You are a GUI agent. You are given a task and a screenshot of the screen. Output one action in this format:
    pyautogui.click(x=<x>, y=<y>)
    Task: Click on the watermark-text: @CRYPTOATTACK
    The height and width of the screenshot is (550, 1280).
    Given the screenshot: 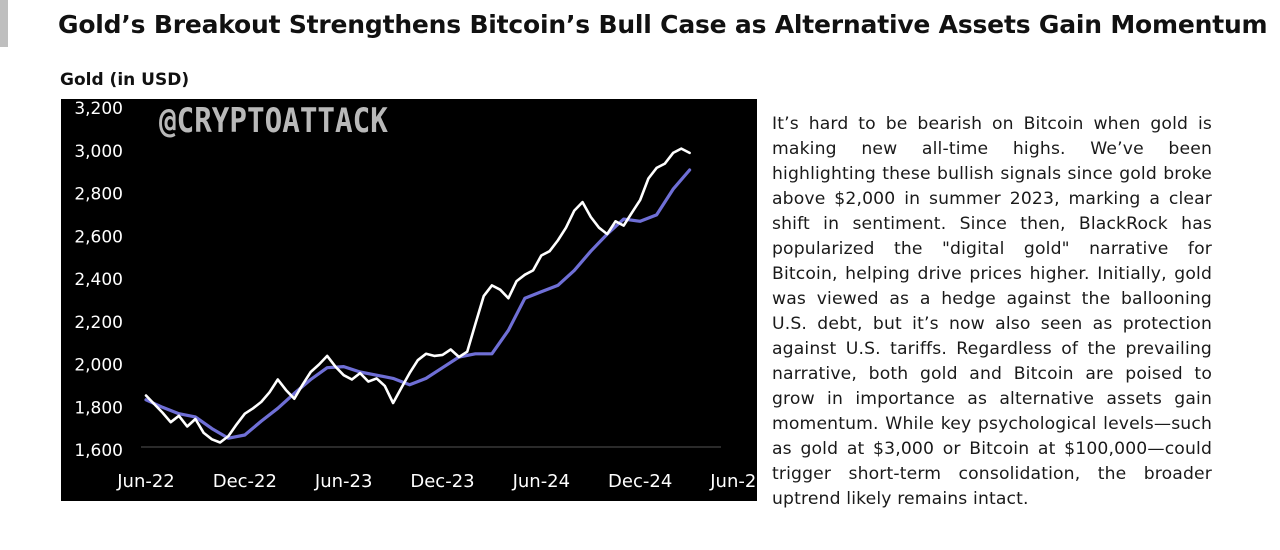 What is the action you would take?
    pyautogui.click(x=273, y=121)
    